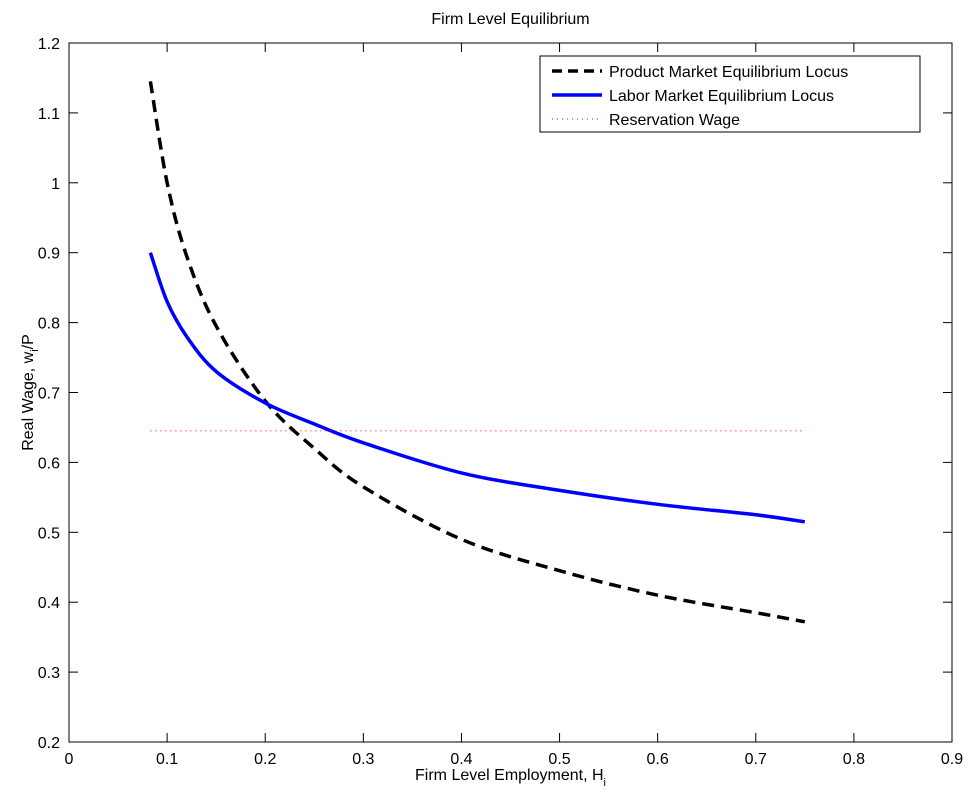 The height and width of the screenshot is (799, 972). What do you see at coordinates (55, 184) in the screenshot?
I see `y-tick-label: 1` at bounding box center [55, 184].